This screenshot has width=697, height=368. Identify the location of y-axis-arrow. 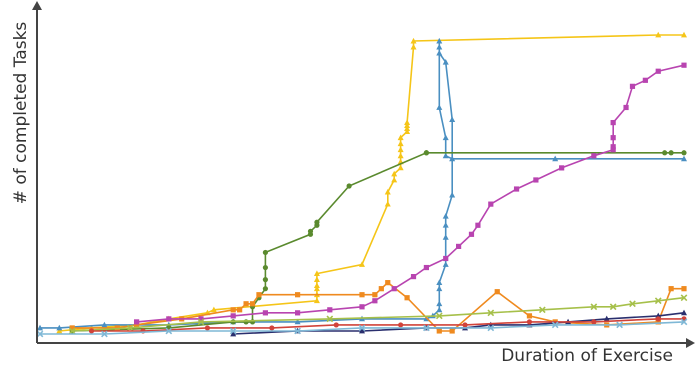
(37, 5).